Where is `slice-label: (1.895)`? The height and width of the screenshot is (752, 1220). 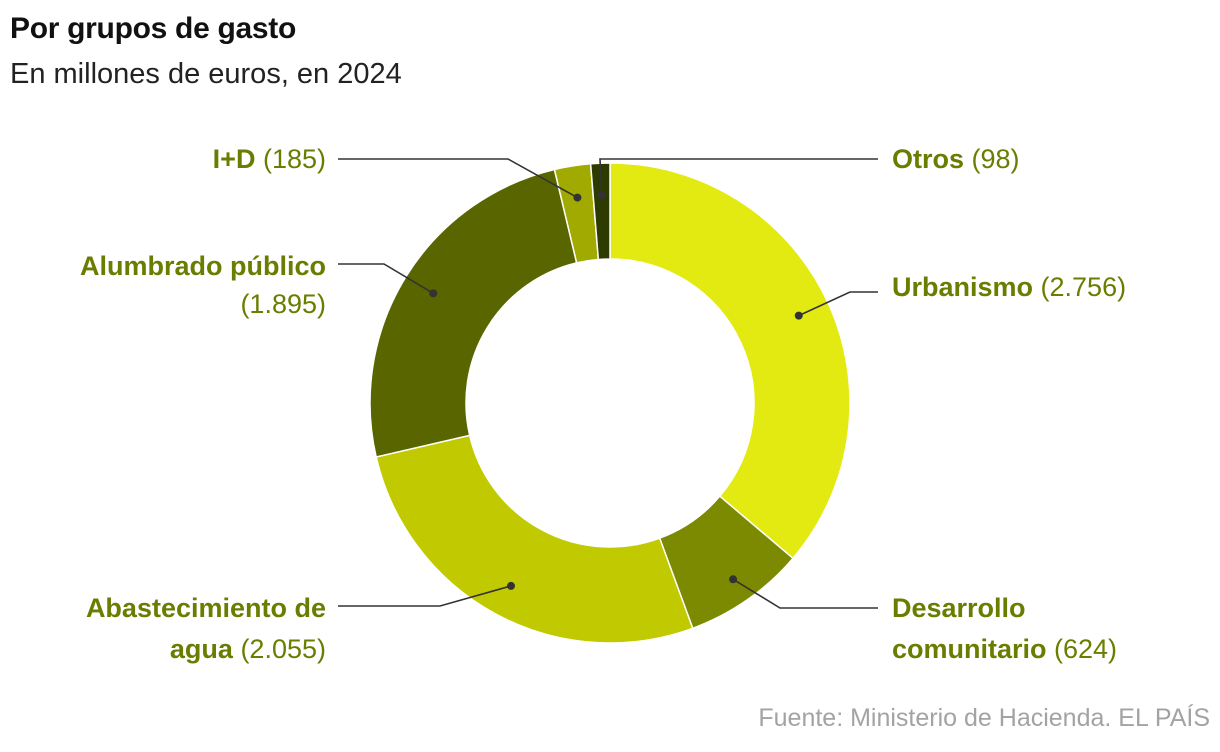 slice-label: (1.895) is located at coordinates (283, 304).